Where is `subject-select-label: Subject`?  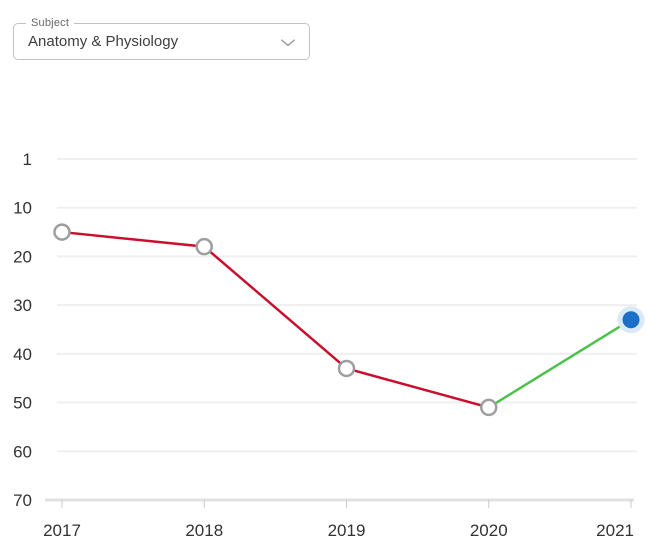 subject-select-label: Subject is located at coordinates (50, 23).